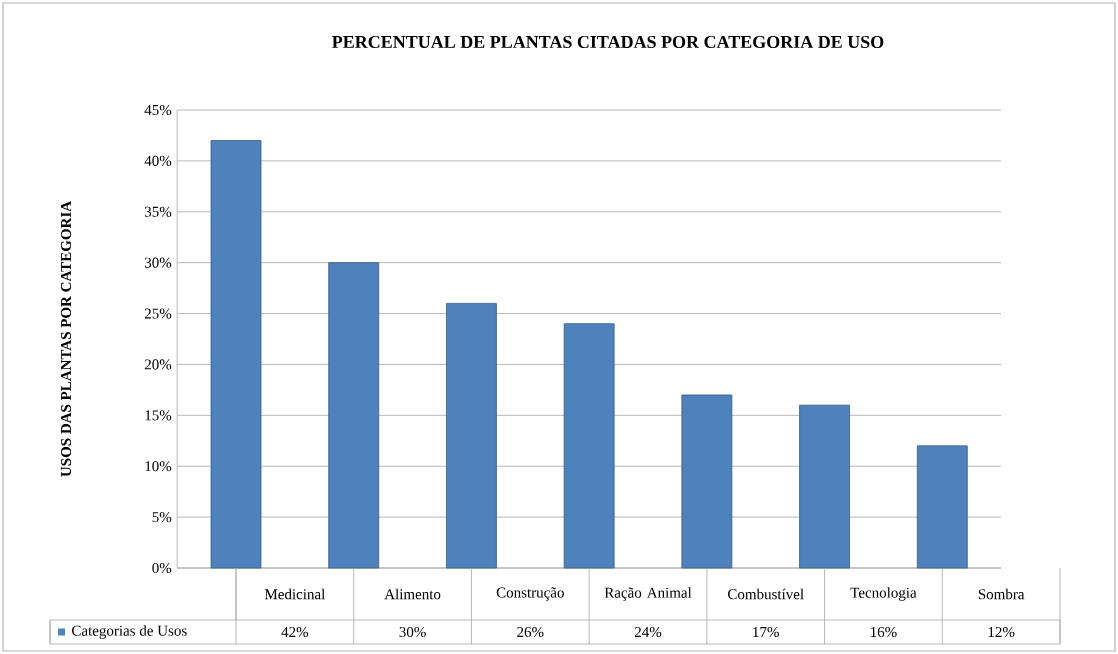 This screenshot has height=654, width=1118. What do you see at coordinates (129, 632) in the screenshot?
I see `legend-label: Categorias de Usos` at bounding box center [129, 632].